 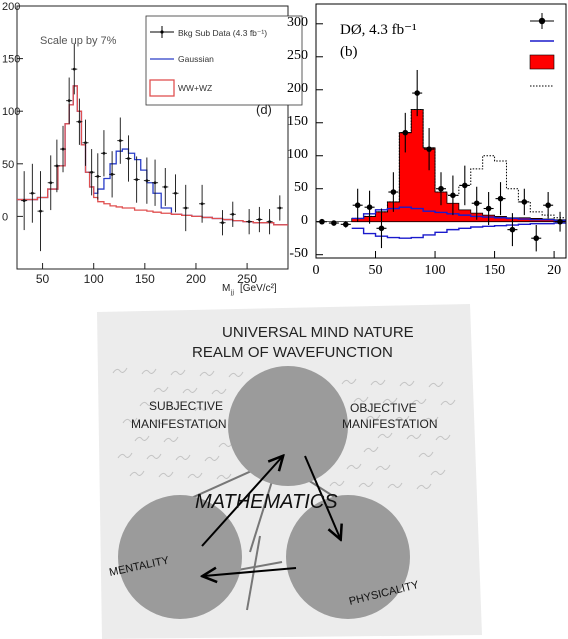 I want to click on left-xlabel: M jj [GeV/c²], so click(x=249, y=289).